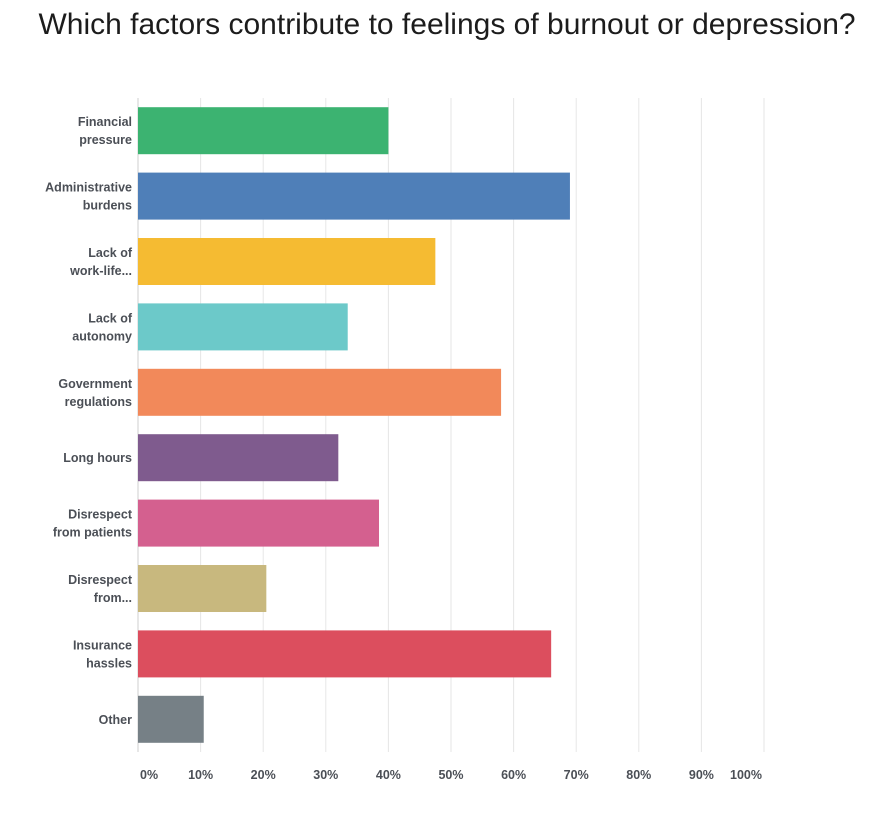 The image size is (894, 826). Describe the element at coordinates (95, 384) in the screenshot. I see `category-label: Government` at that location.